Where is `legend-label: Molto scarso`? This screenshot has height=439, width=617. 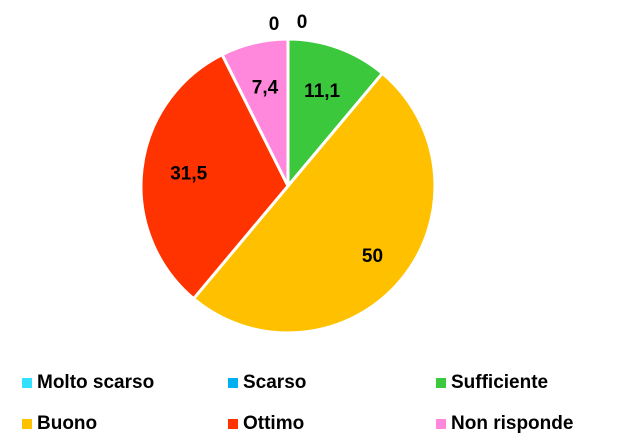 legend-label: Molto scarso is located at coordinates (95, 382).